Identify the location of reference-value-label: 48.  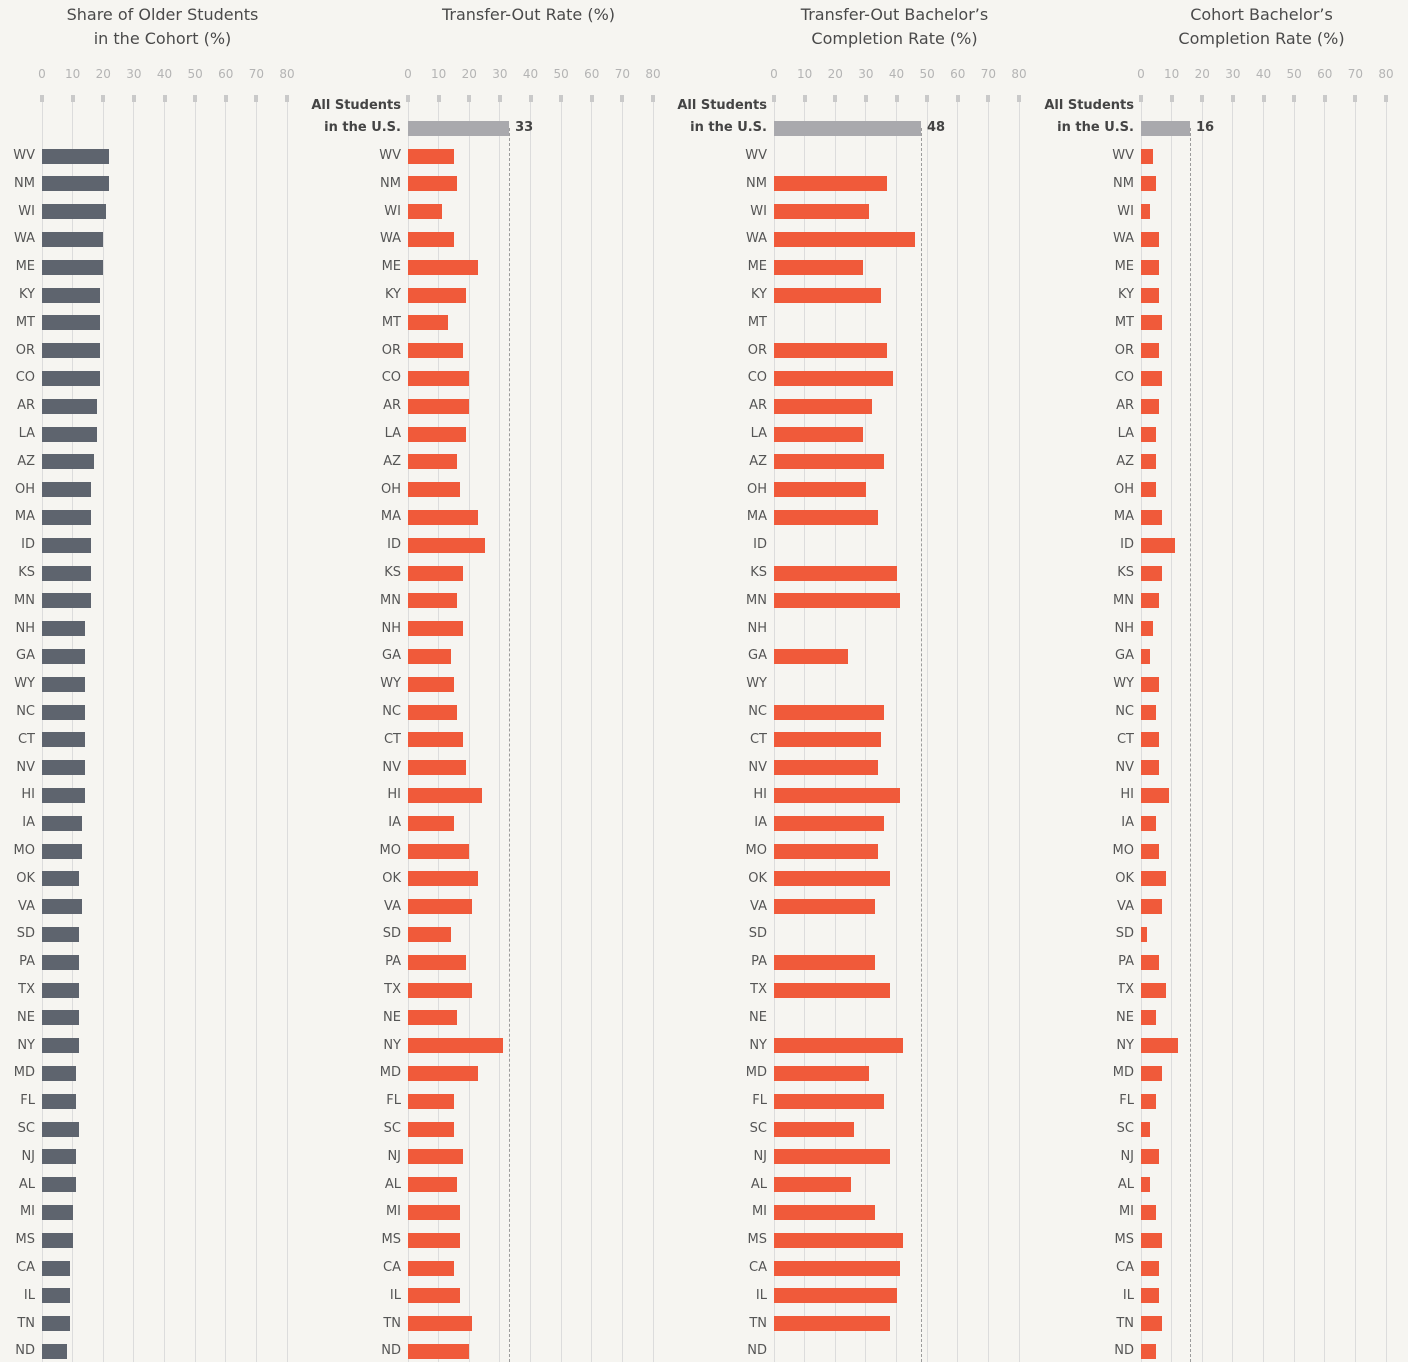
(936, 127).